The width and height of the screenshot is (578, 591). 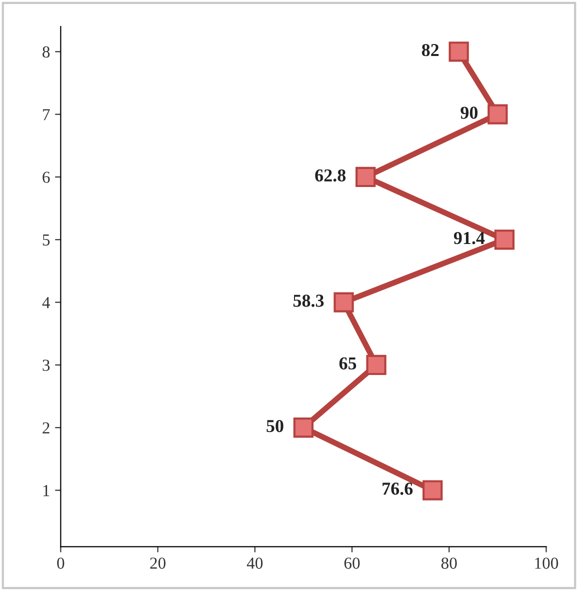 What do you see at coordinates (347, 363) in the screenshot?
I see `annotation: 65` at bounding box center [347, 363].